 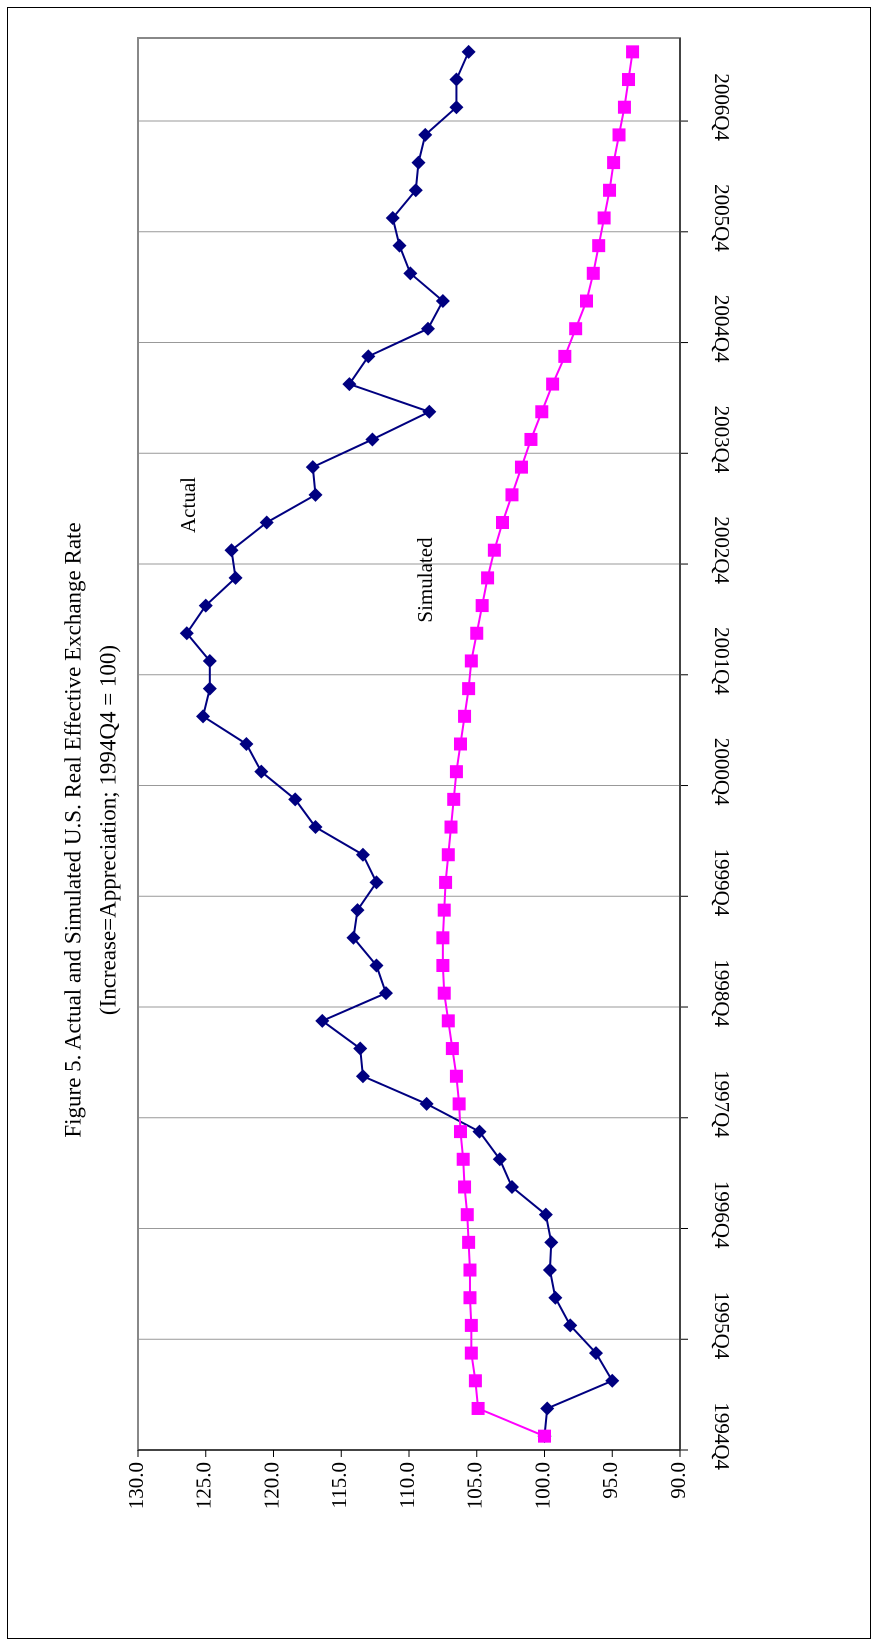 What do you see at coordinates (610, 1480) in the screenshot?
I see `y-tick-label: 95.0` at bounding box center [610, 1480].